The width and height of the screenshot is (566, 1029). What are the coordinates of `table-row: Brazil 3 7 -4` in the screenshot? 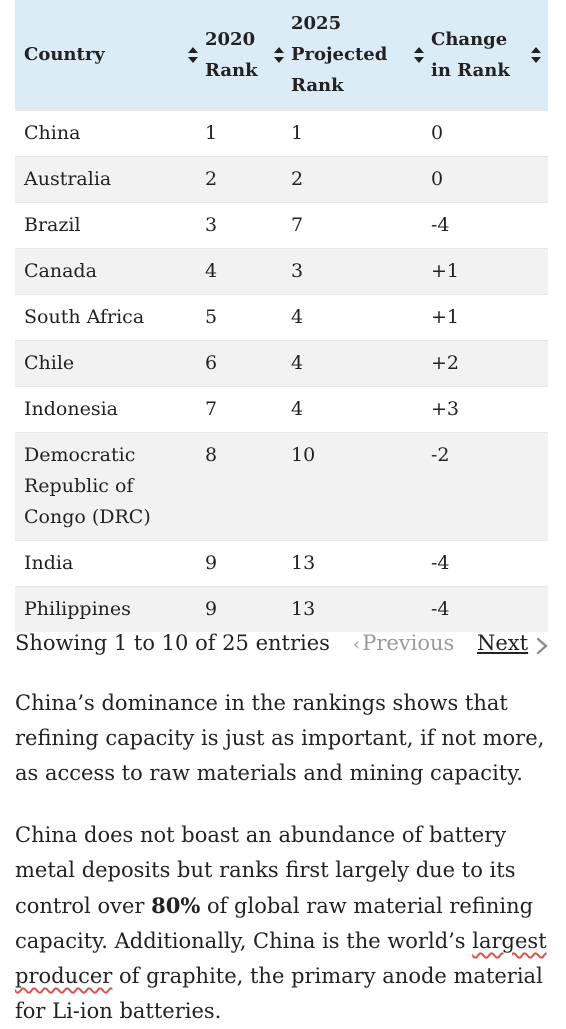 It's located at (281, 224).